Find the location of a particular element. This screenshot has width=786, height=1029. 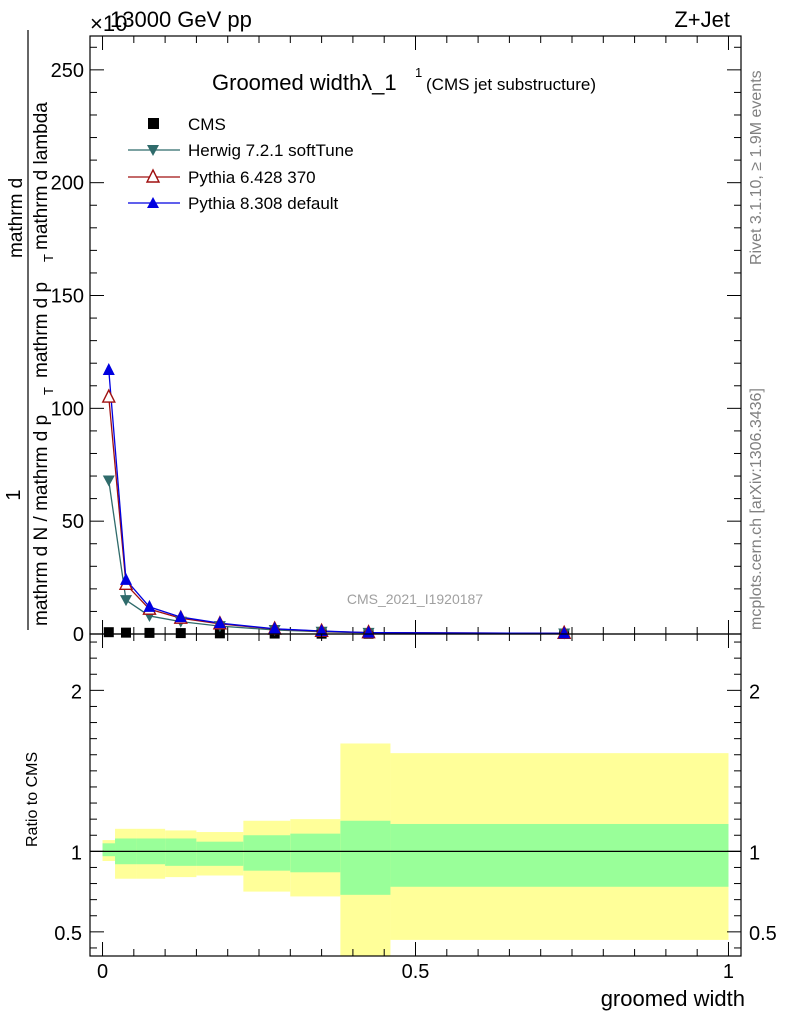

watermark: CMS_2021_I1920187 is located at coordinates (415, 599).